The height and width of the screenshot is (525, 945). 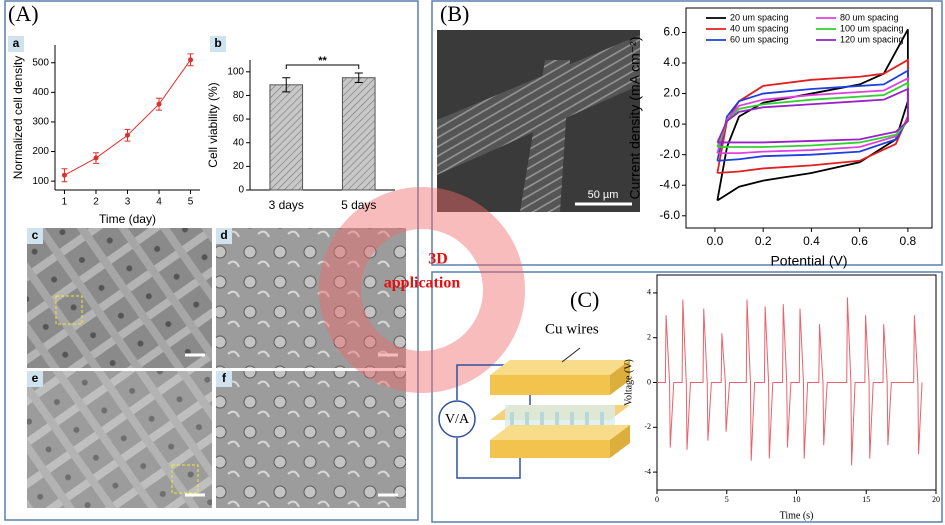 What do you see at coordinates (438, 259) in the screenshot?
I see `overlay-text: 3D` at bounding box center [438, 259].